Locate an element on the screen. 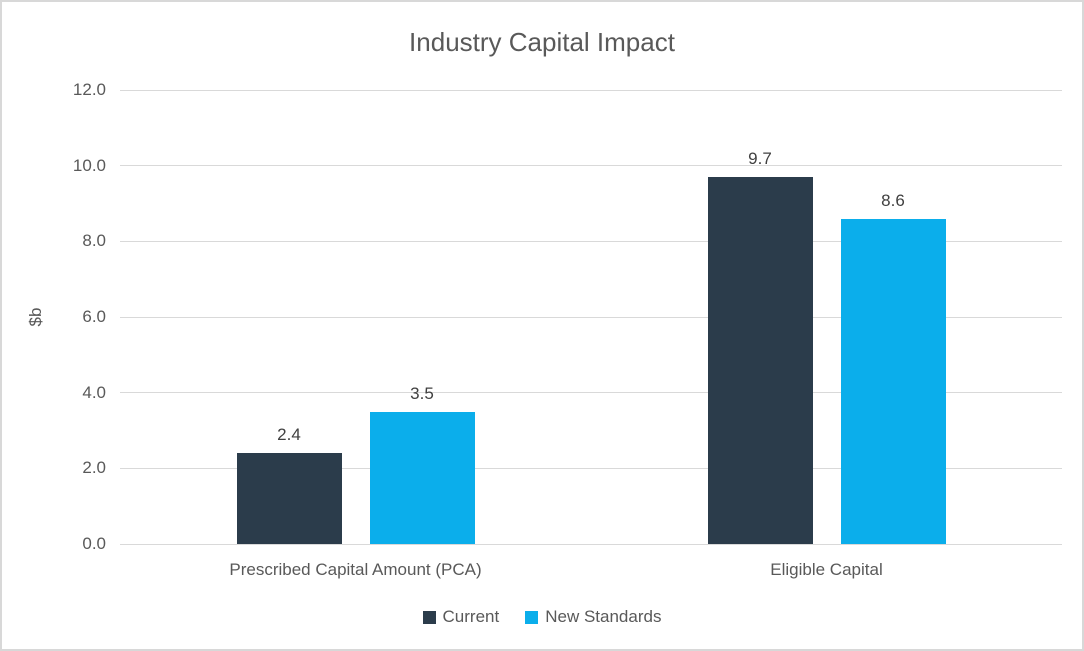 This screenshot has width=1084, height=651. x-category-label: Prescribed Capital Amount (PCA) is located at coordinates (355, 569).